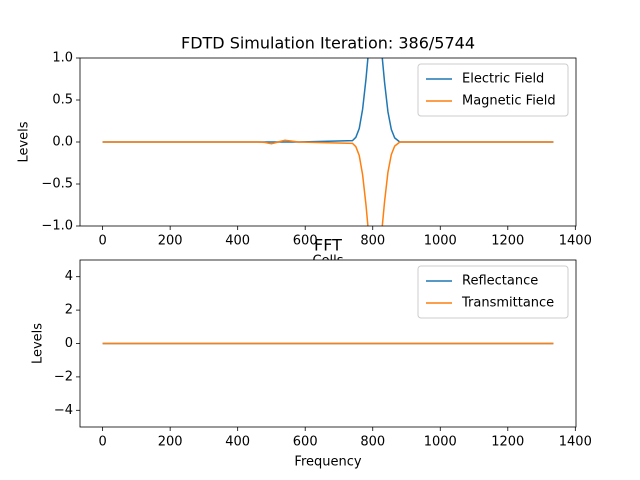 This screenshot has height=480, width=640. I want to click on y-tick-label: −1.0, so click(57, 226).